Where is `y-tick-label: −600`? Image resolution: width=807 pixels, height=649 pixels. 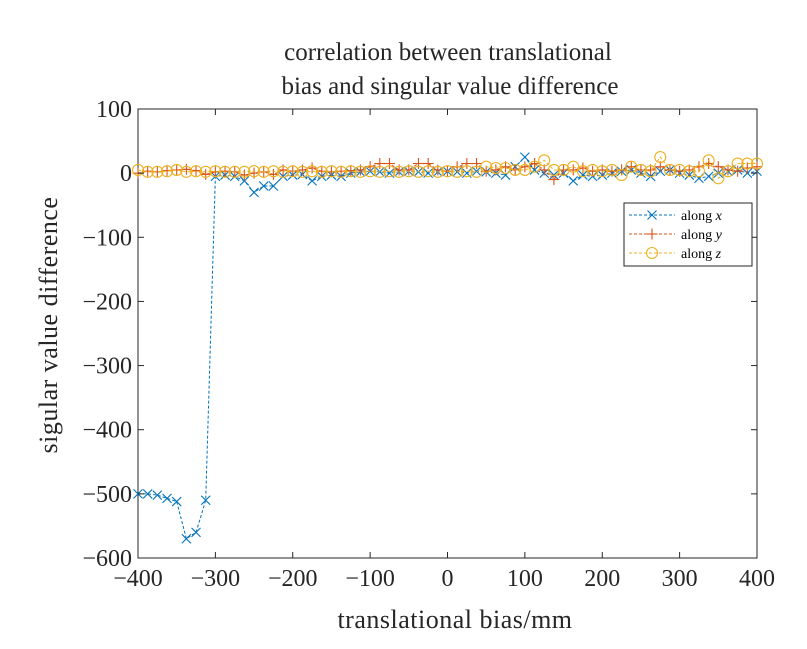
y-tick-label: −600 is located at coordinates (107, 559).